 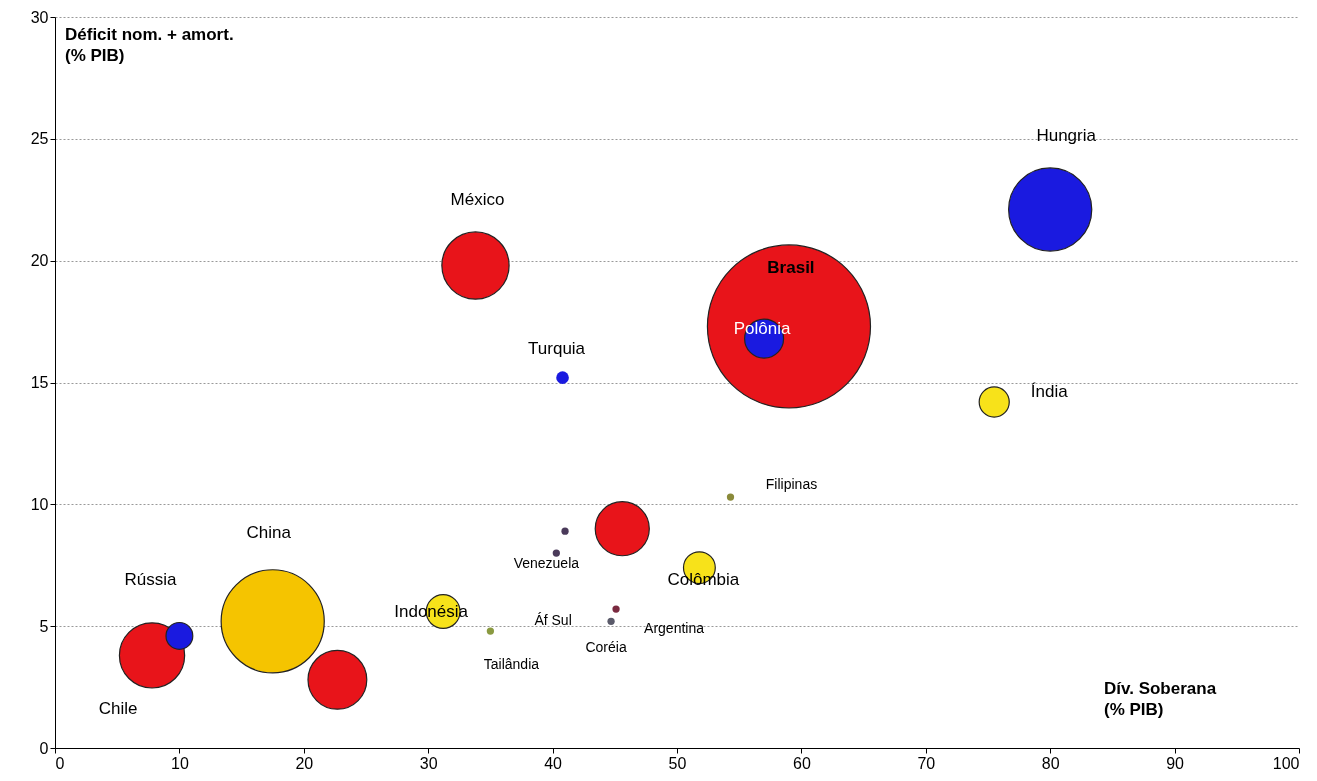 I want to click on x-tick-label: 20, so click(x=304, y=763).